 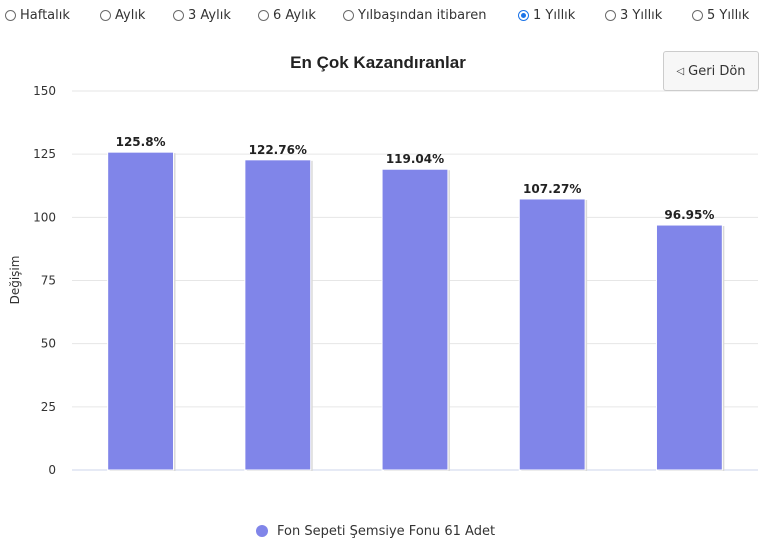 I want to click on radio-6-aylik: 6 Aylık, so click(x=287, y=15).